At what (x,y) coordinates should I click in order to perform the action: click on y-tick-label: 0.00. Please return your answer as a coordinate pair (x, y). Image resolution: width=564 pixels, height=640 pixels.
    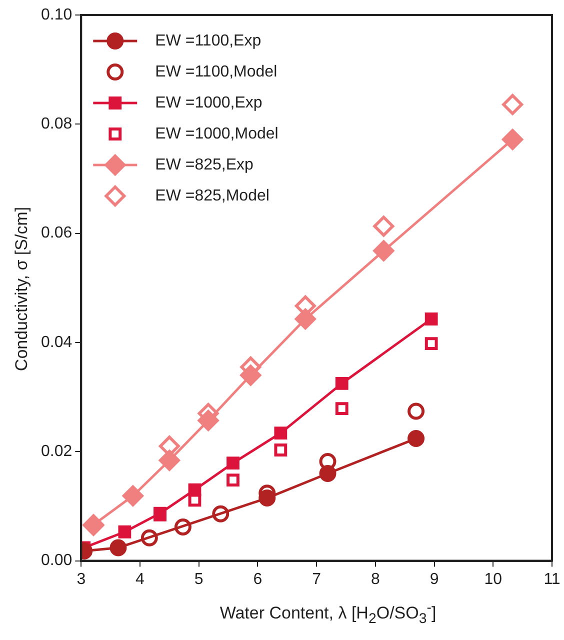
    Looking at the image, I should click on (56, 561).